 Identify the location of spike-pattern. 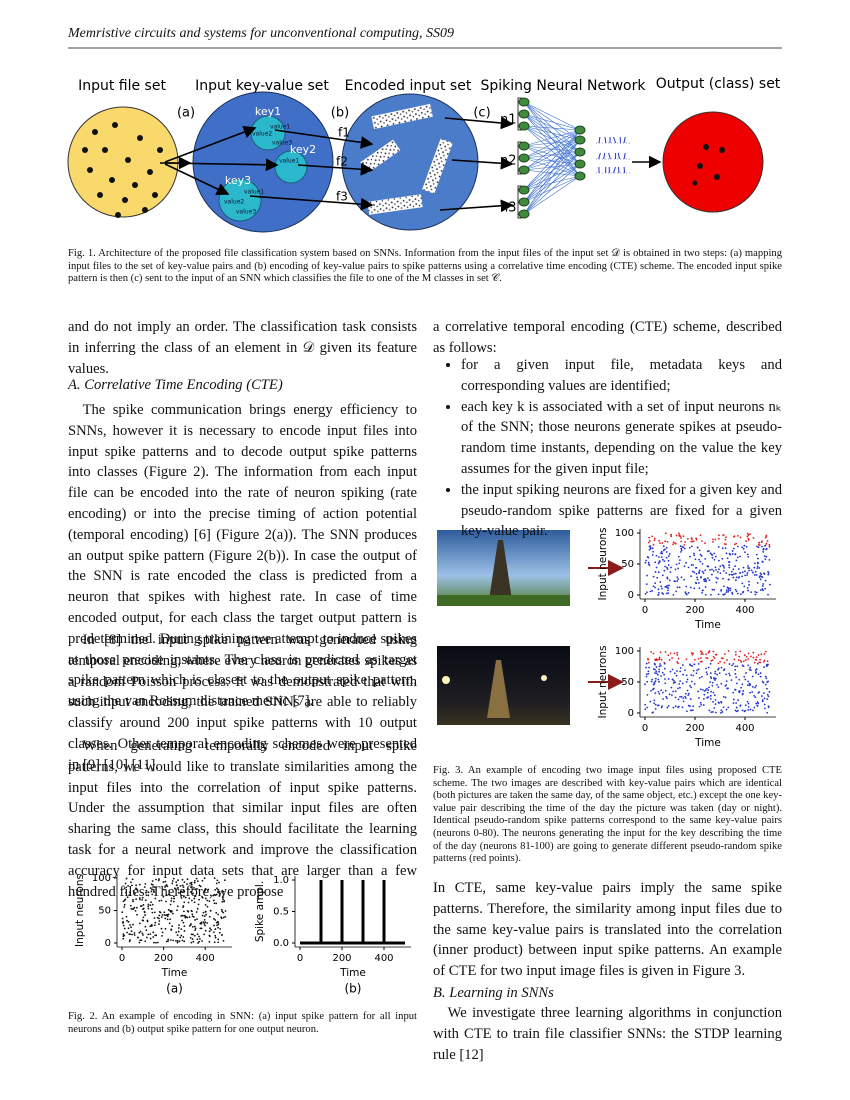
(437, 166).